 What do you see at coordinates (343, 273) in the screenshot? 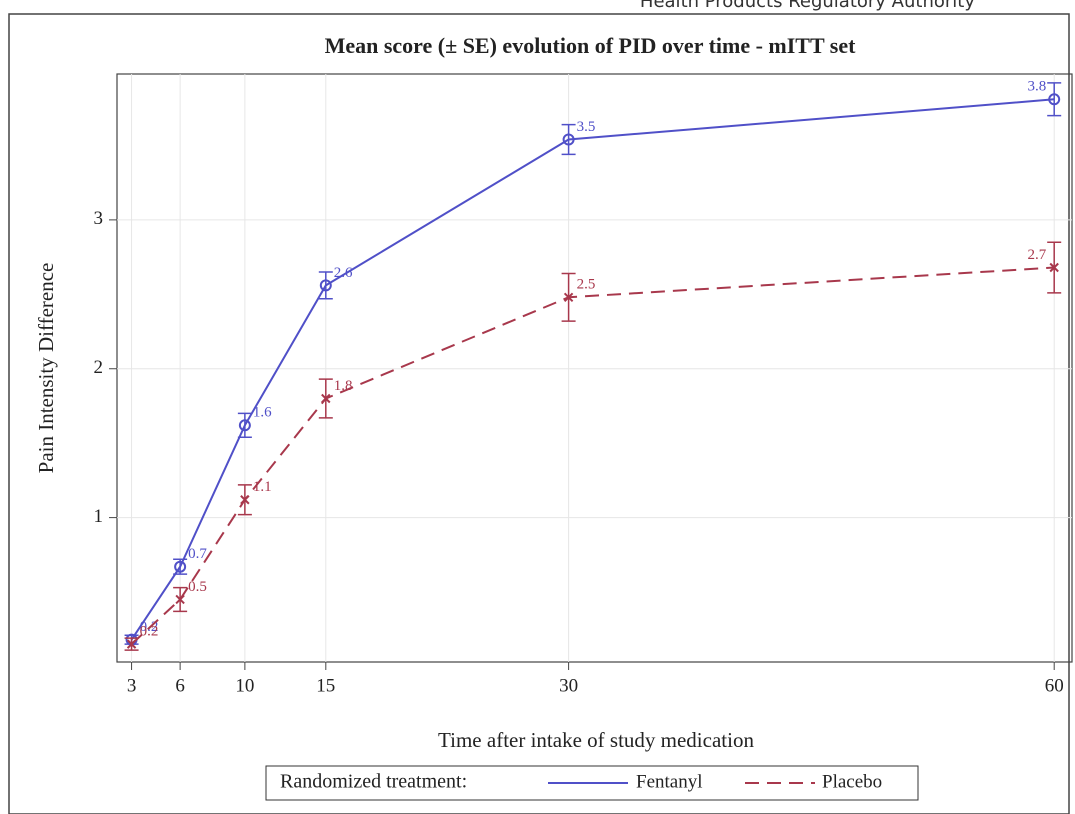
I see `value-label: 2.6` at bounding box center [343, 273].